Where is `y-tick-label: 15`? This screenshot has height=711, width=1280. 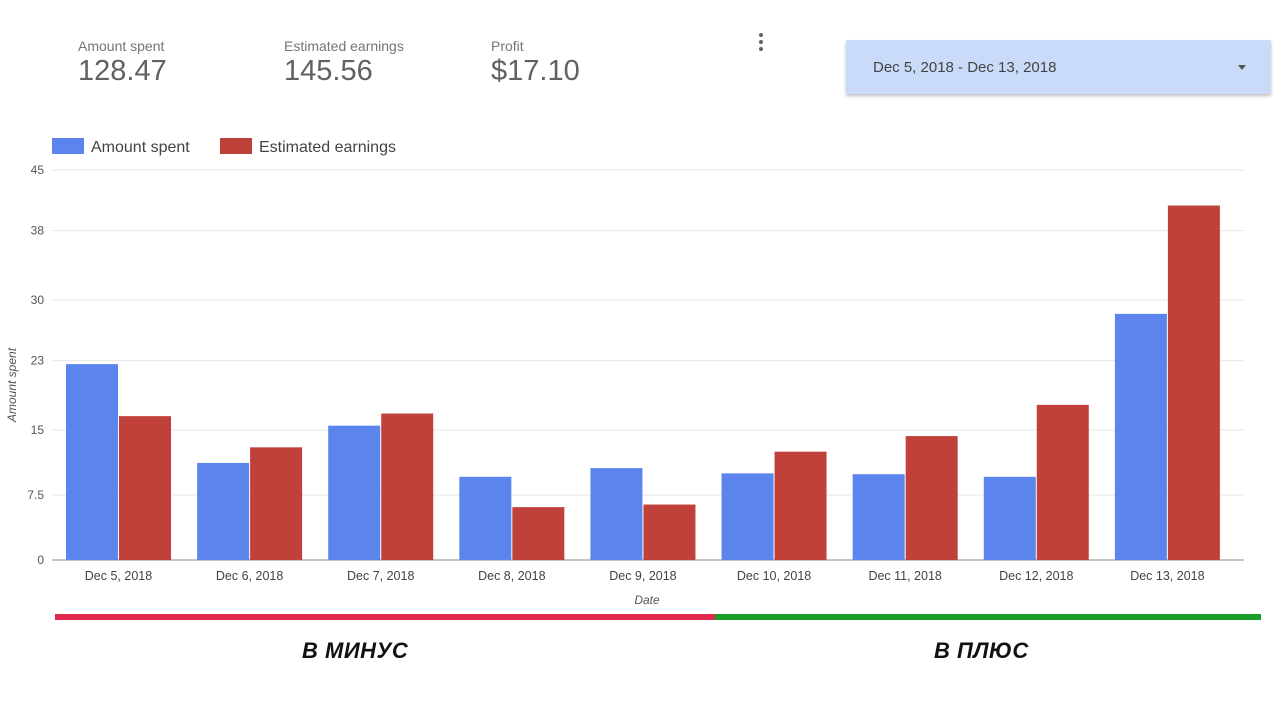 y-tick-label: 15 is located at coordinates (38, 430).